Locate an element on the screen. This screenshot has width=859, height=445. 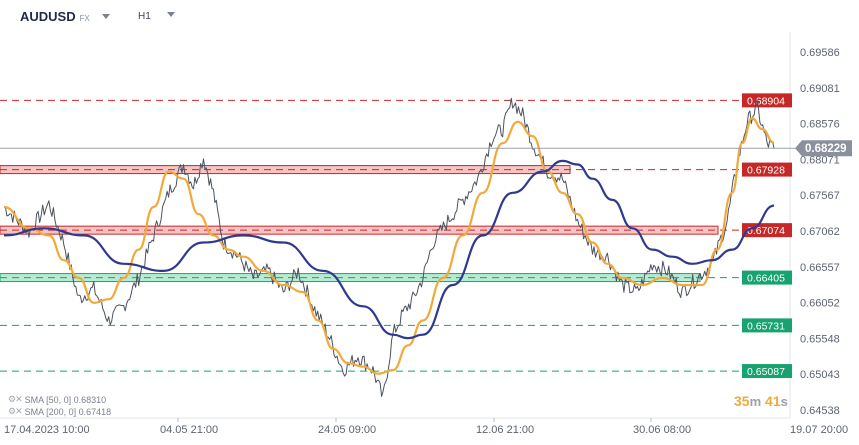
legend-sma-50-label: SMA [50, 0] 0.68310 is located at coordinates (65, 399).